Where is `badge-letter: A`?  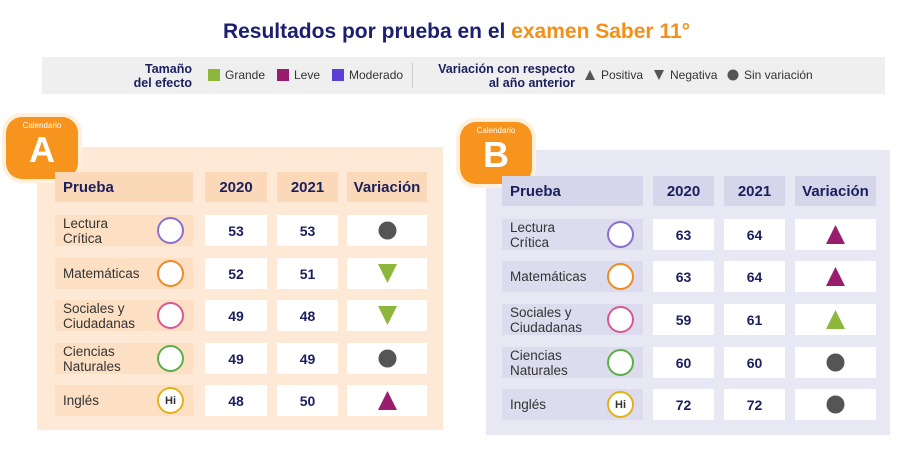
badge-letter: A is located at coordinates (42, 149).